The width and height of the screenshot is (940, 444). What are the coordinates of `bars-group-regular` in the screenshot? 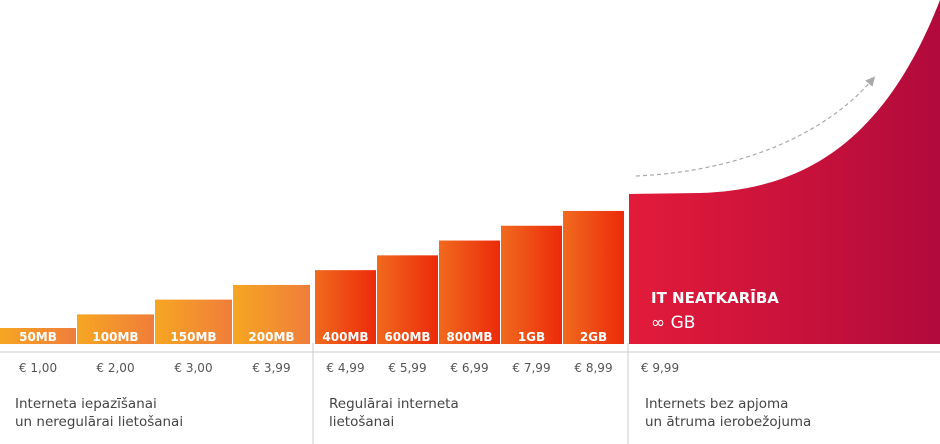 It's located at (469, 277).